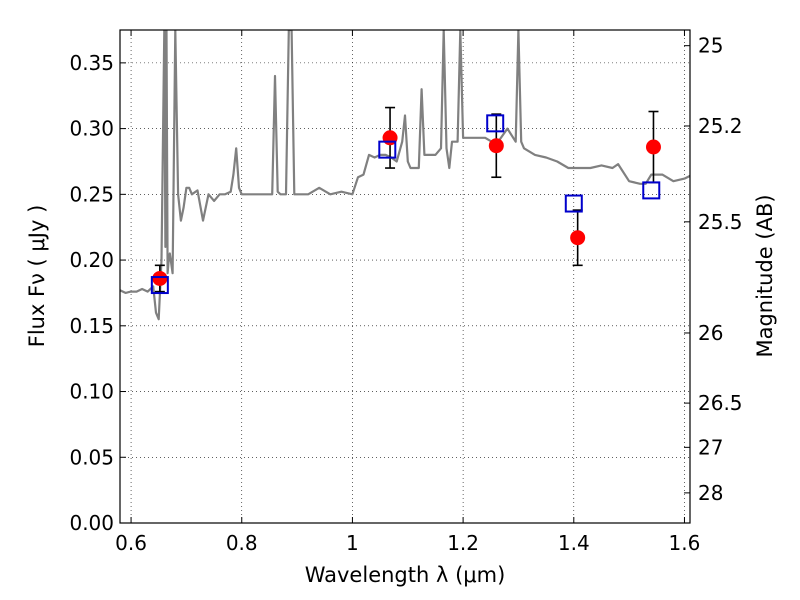 Image resolution: width=800 pixels, height=600 pixels. I want to click on y-tick-label: 0.20, so click(91, 260).